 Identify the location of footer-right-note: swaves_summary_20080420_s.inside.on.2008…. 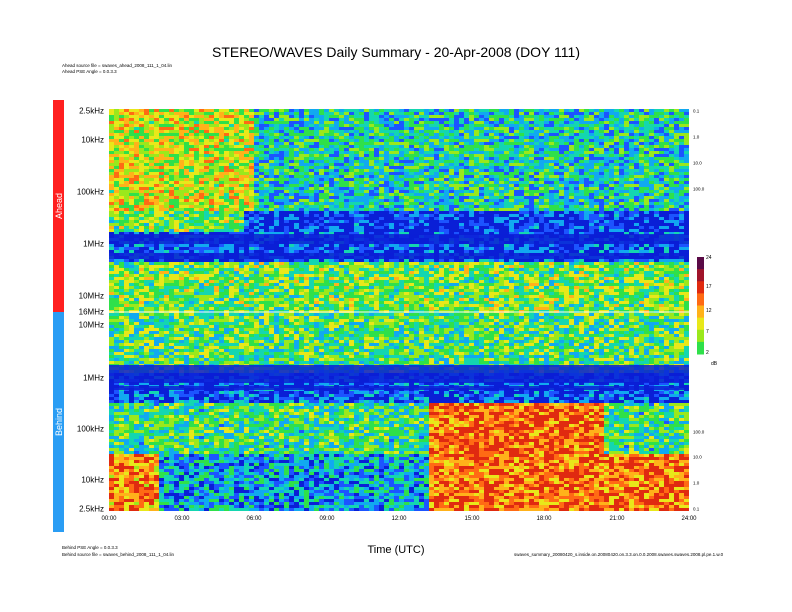
(619, 554).